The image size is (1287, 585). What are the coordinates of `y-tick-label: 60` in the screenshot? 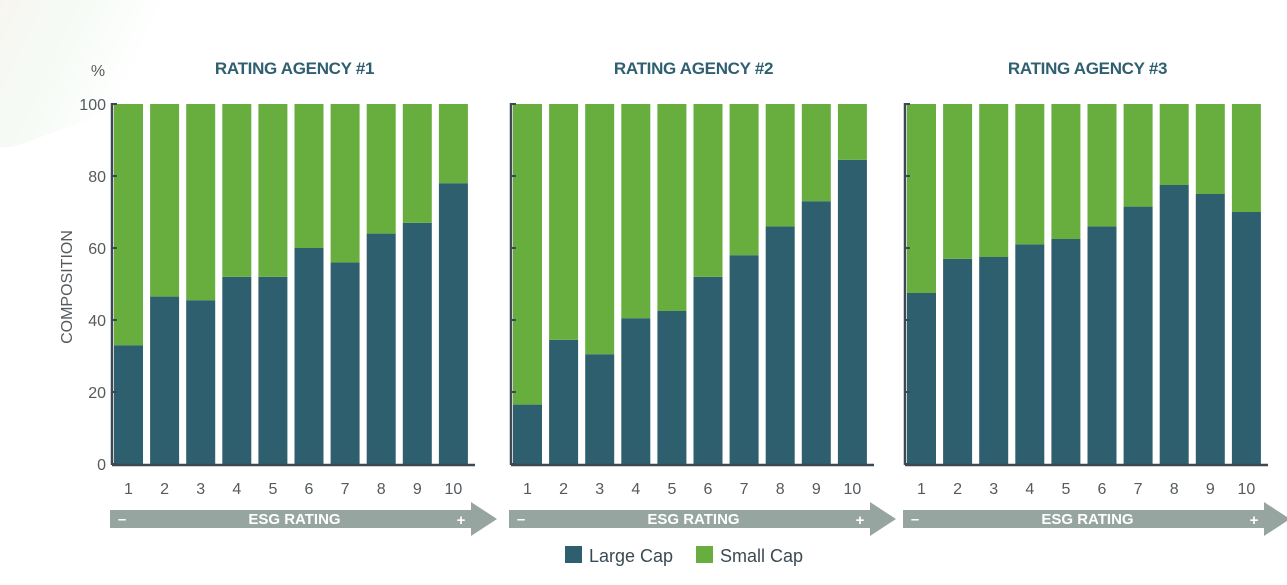 It's located at (97, 249).